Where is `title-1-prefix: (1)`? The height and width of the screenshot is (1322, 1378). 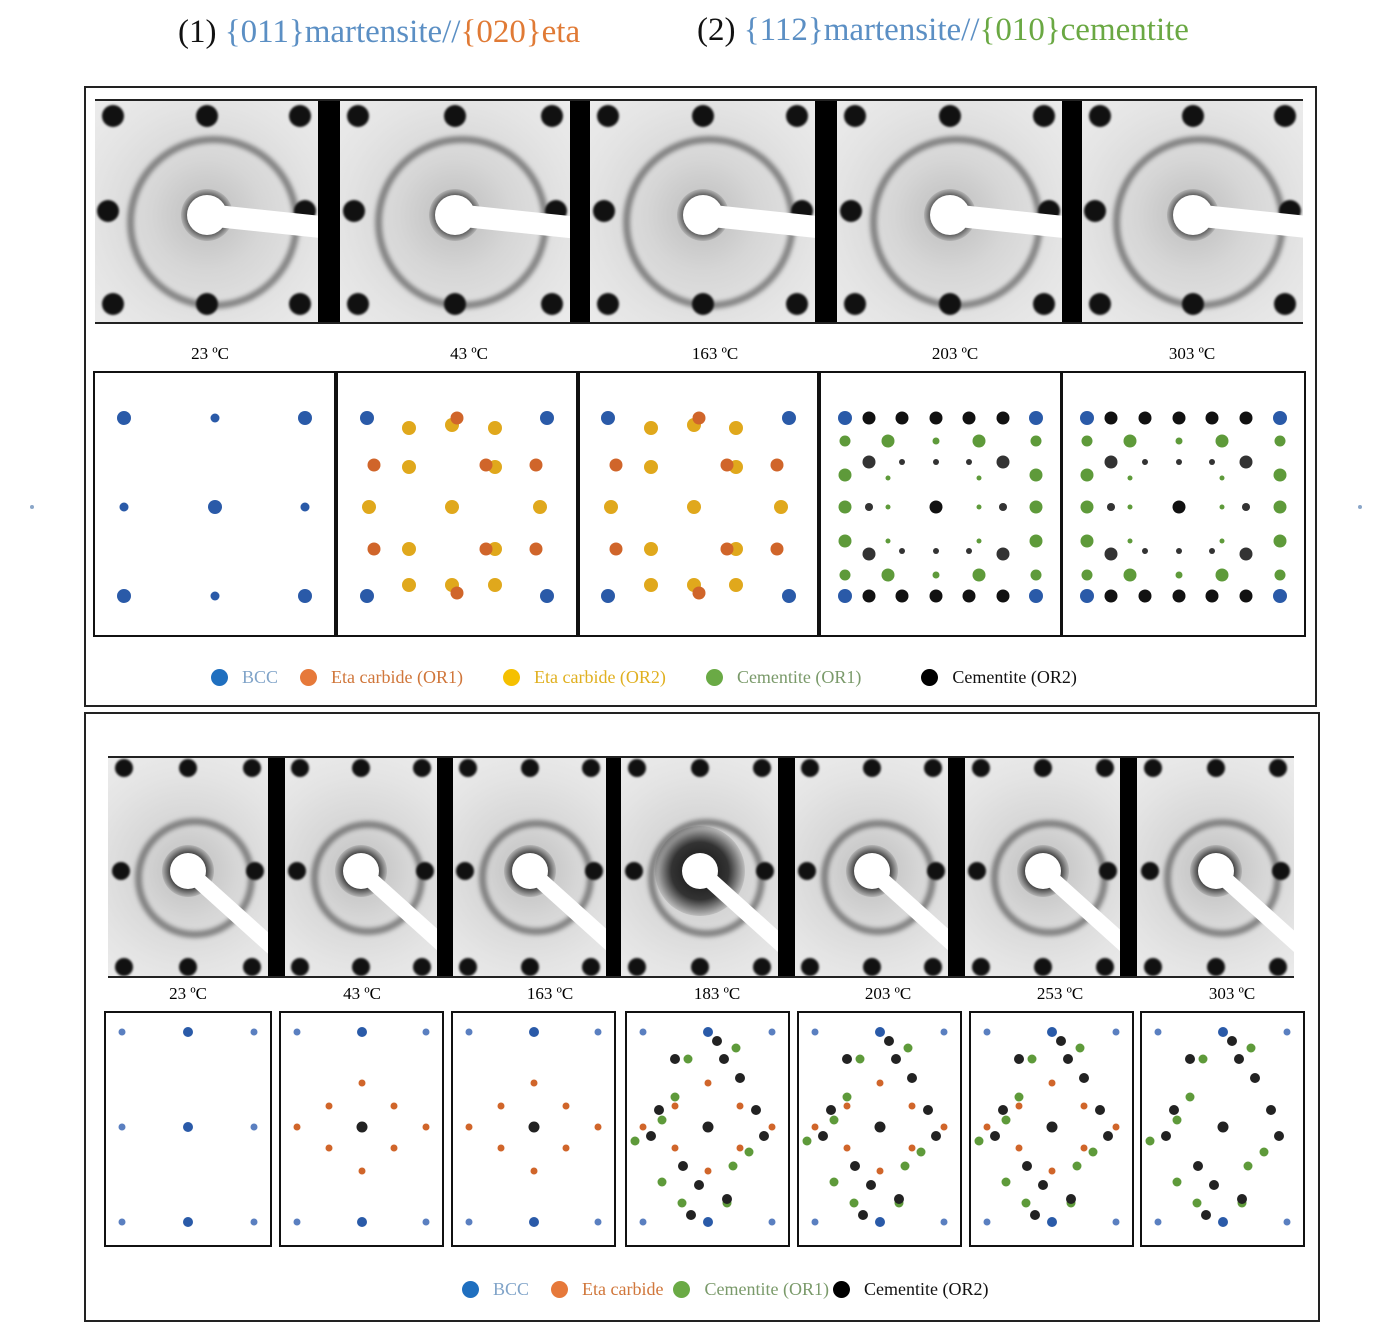 title-1-prefix: (1) is located at coordinates (201, 32).